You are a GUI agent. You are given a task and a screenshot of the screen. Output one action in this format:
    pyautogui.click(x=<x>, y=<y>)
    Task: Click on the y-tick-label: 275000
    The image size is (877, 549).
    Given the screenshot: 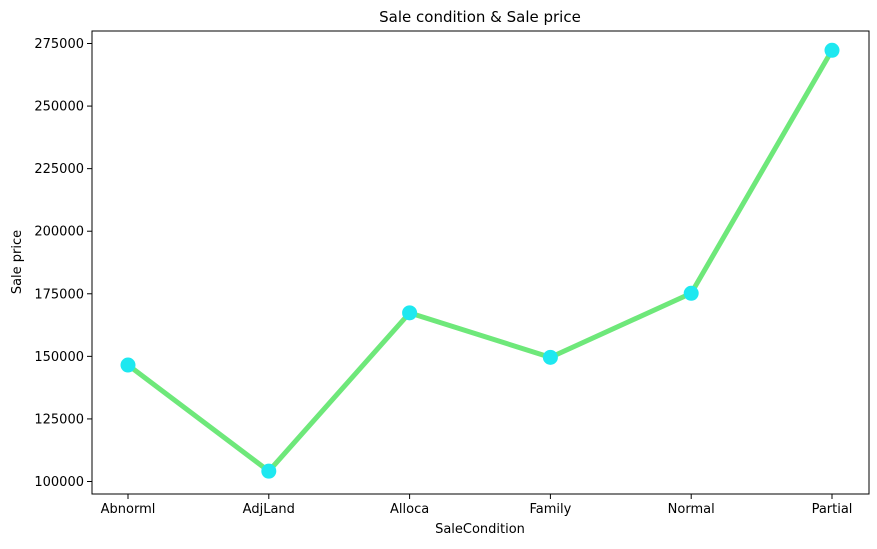 What is the action you would take?
    pyautogui.click(x=59, y=44)
    